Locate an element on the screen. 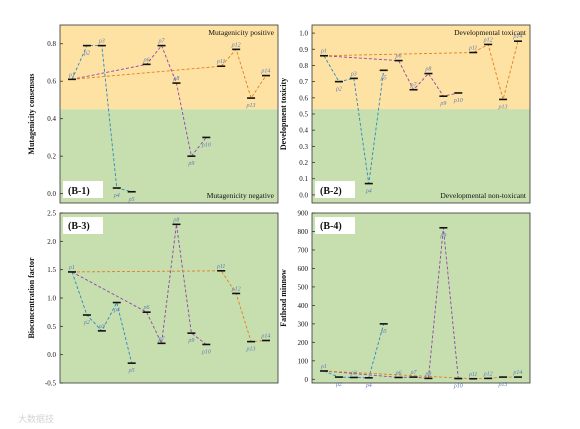  y-tick-label: 500 is located at coordinates (303, 287).